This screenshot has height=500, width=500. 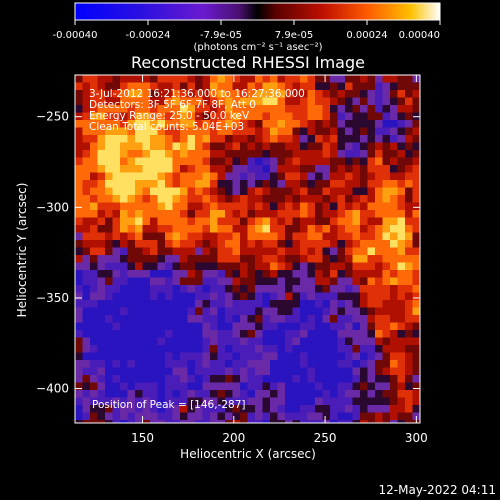 What do you see at coordinates (142, 438) in the screenshot?
I see `x-tick-label: 150` at bounding box center [142, 438].